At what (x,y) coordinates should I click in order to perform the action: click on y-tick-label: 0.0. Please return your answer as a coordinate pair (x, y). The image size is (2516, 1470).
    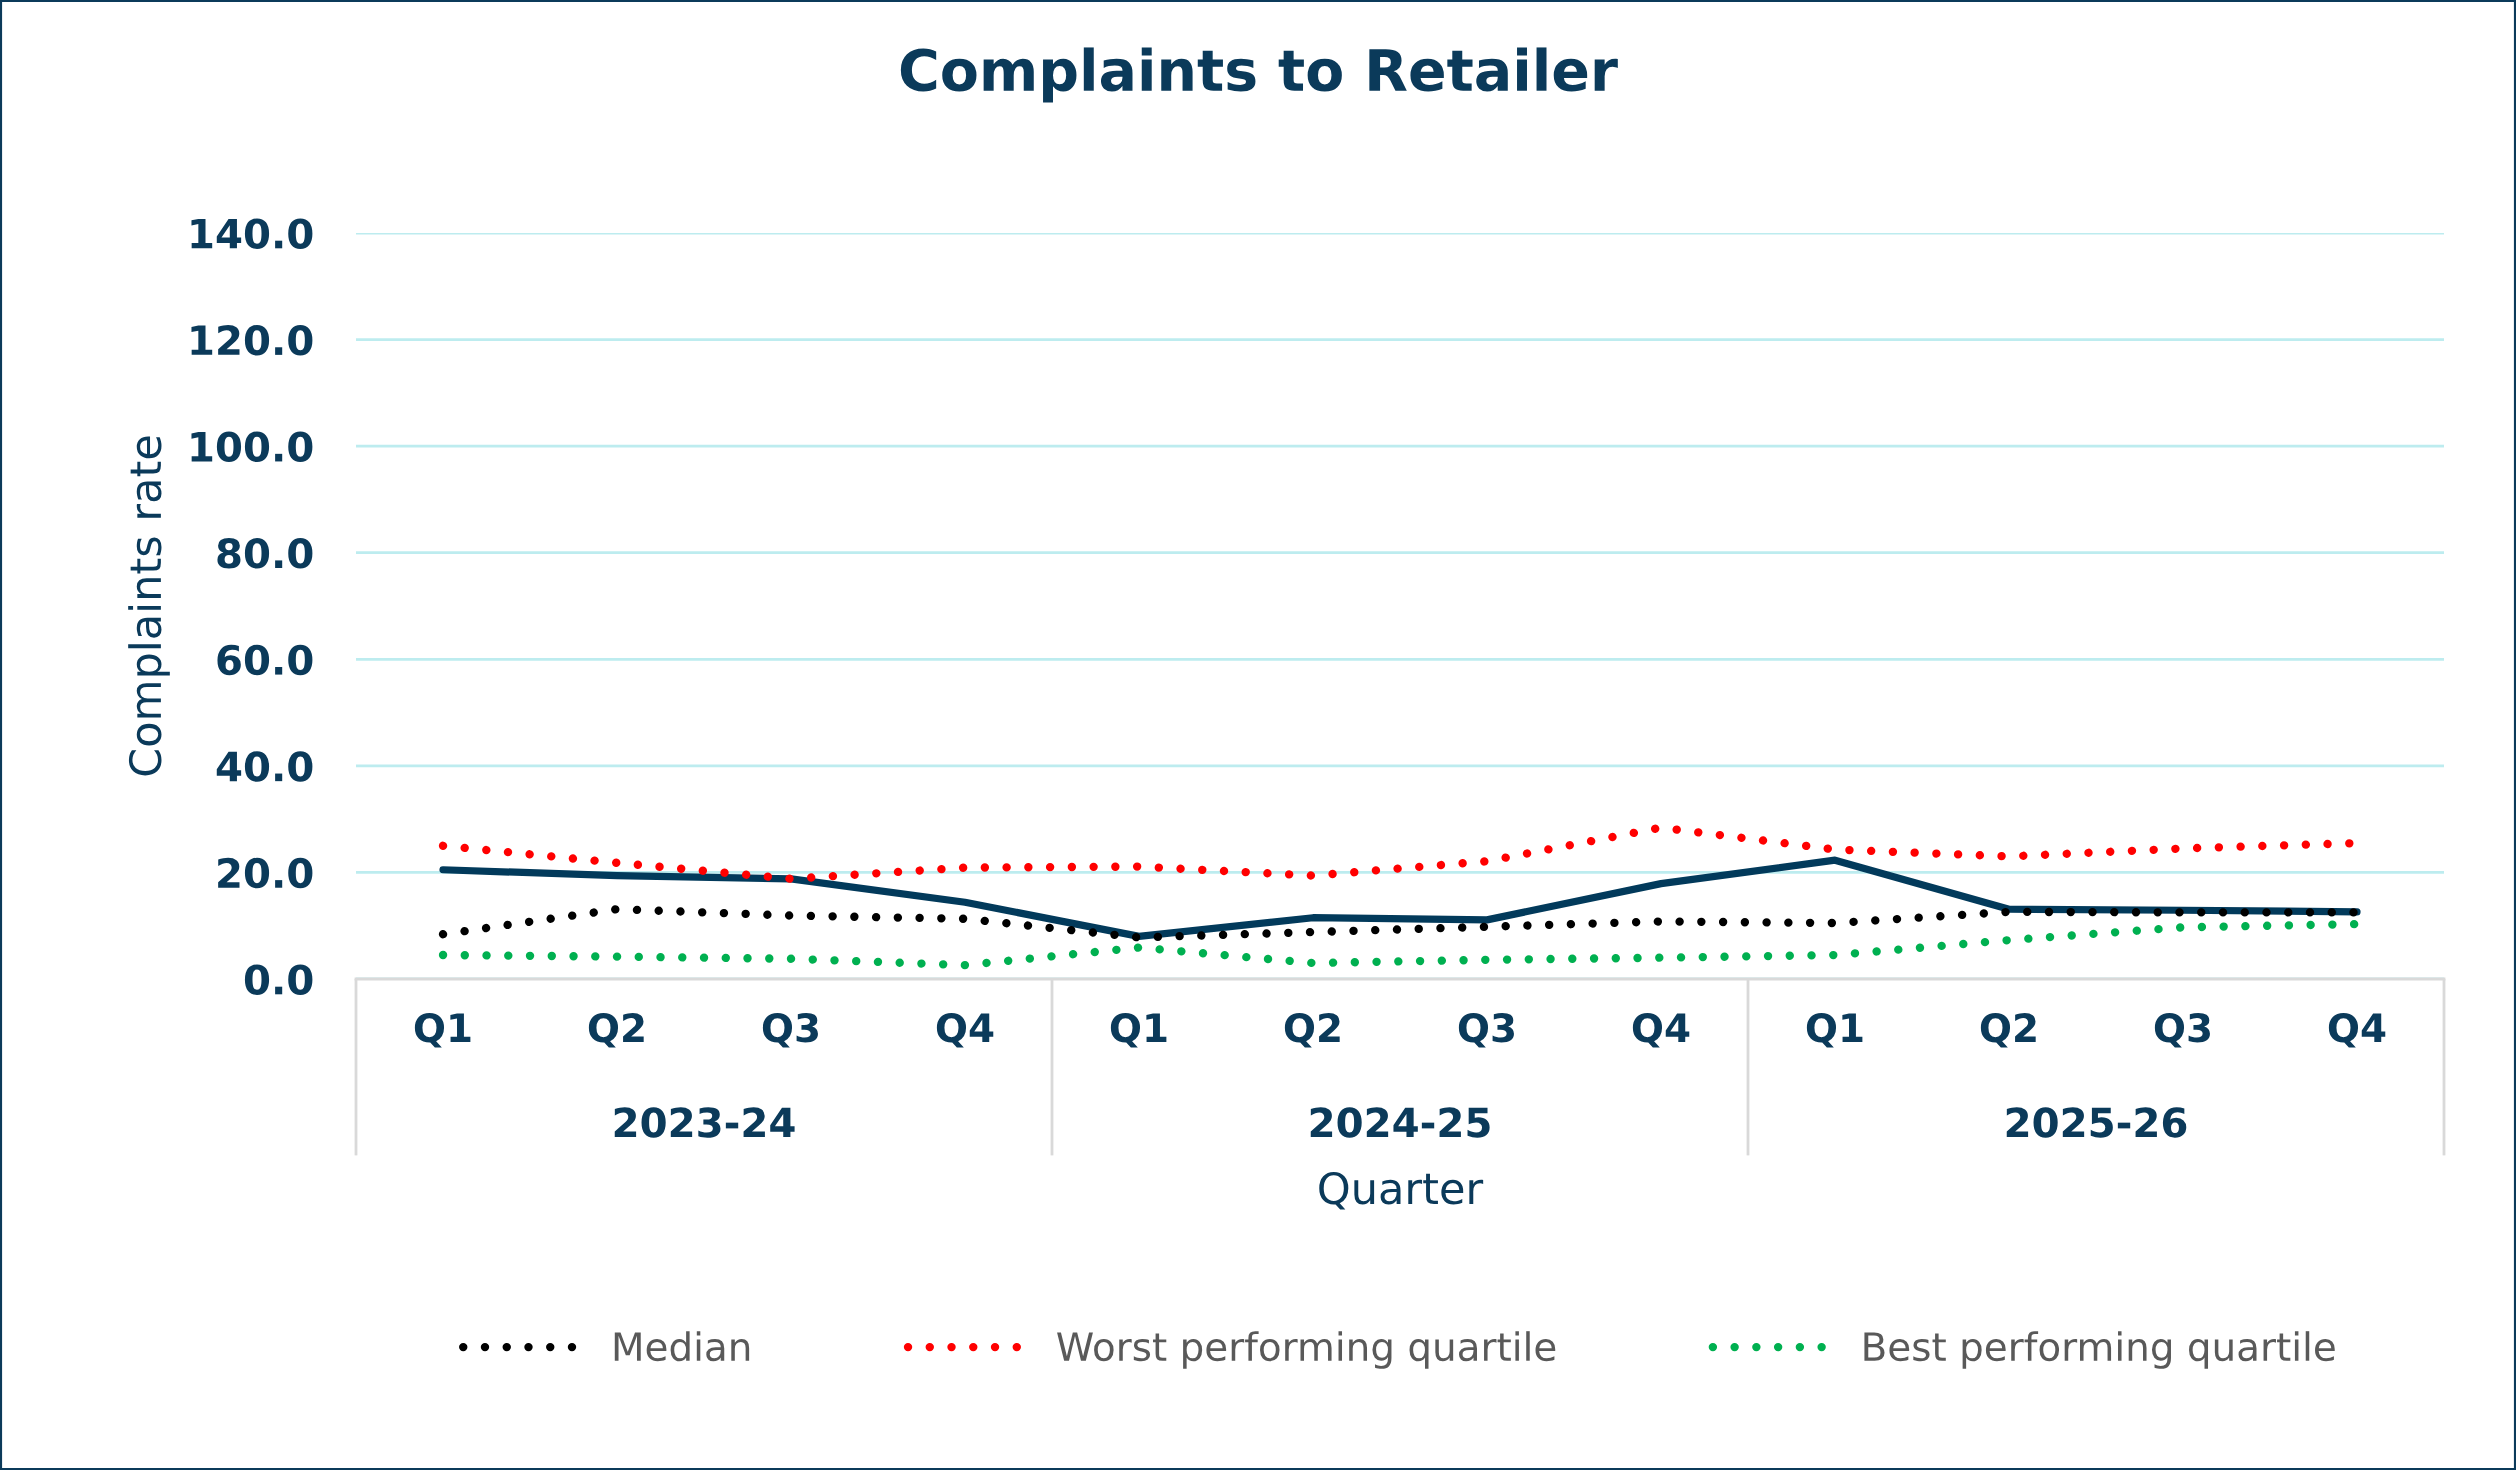
    Looking at the image, I should click on (278, 979).